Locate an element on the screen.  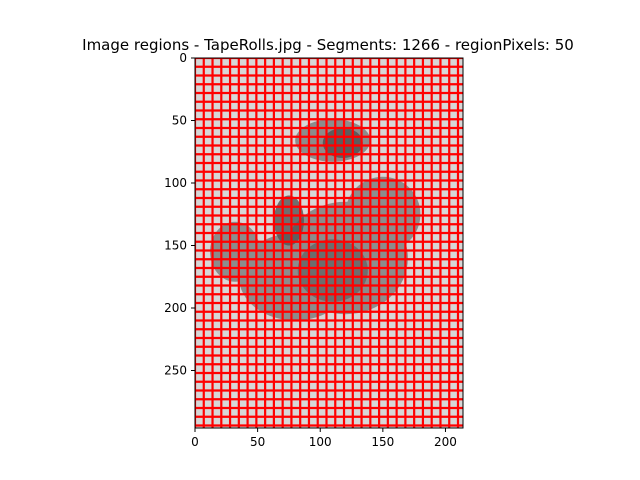
y-tick-label: 200 is located at coordinates (175, 308).